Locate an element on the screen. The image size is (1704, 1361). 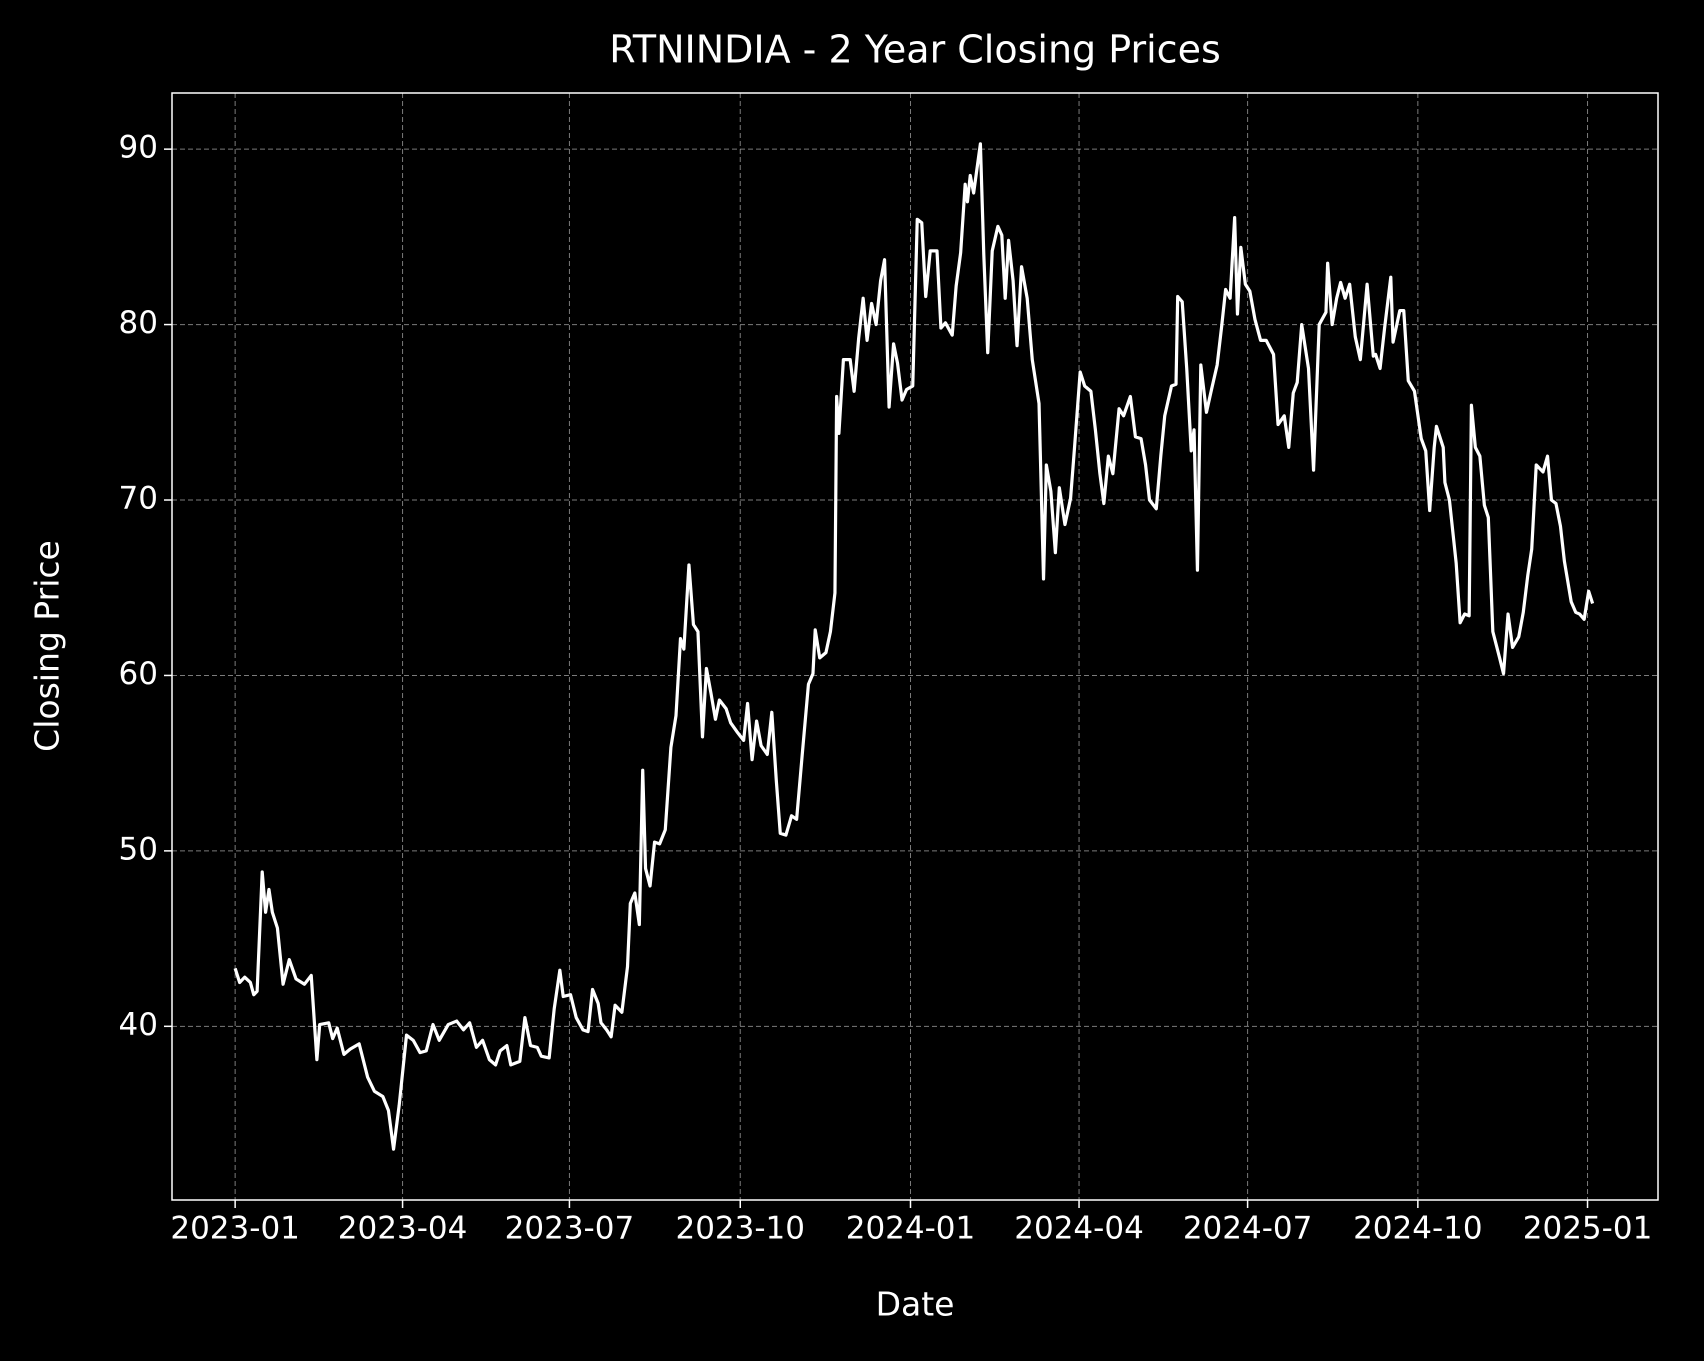
x-axis-label: Date is located at coordinates (915, 1304).